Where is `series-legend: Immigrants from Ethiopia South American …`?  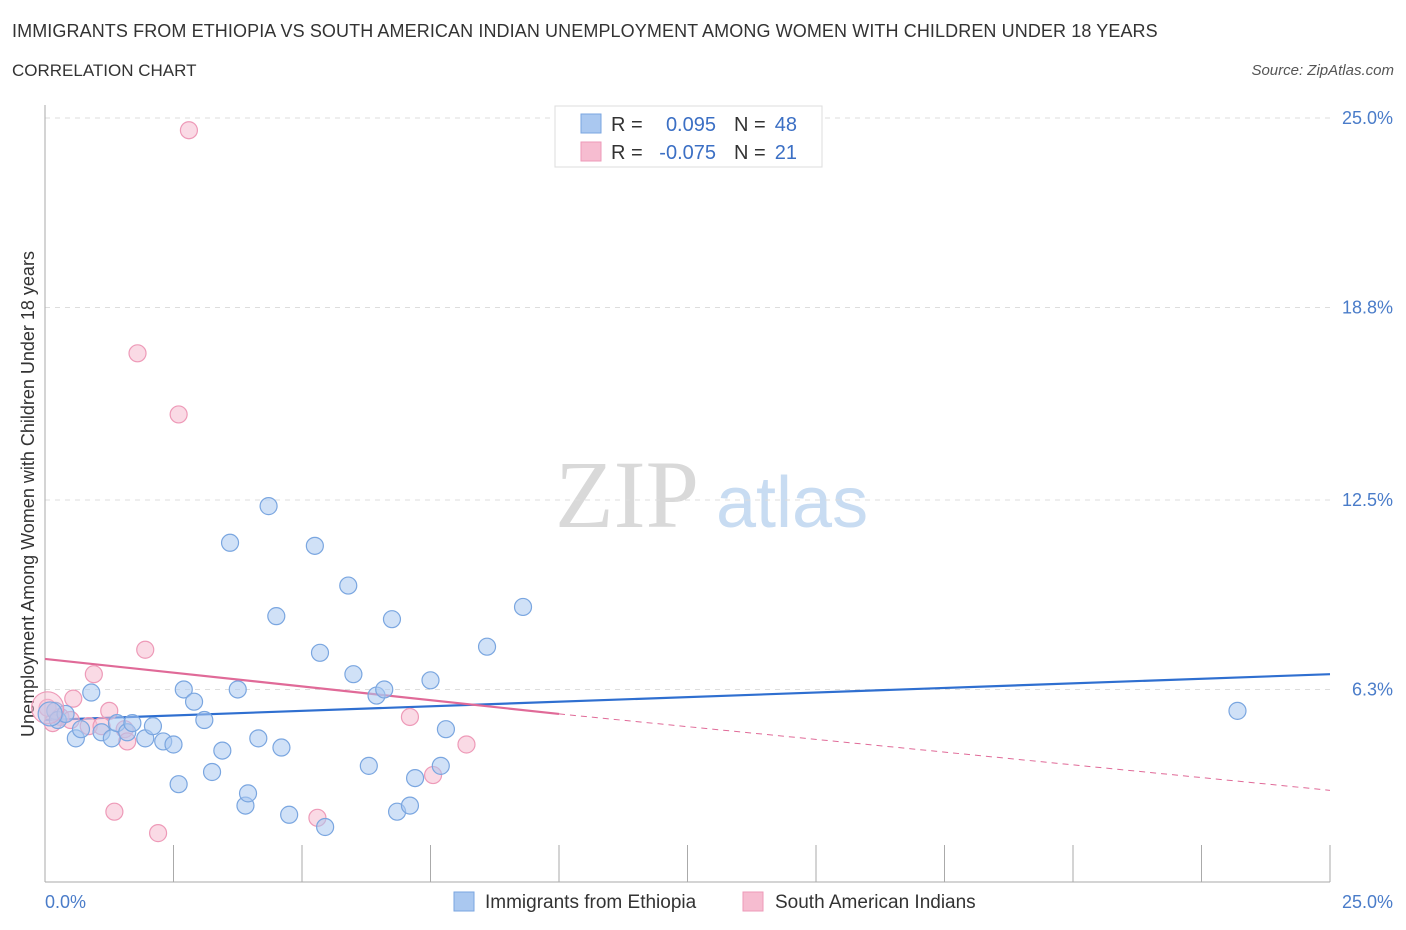
series-legend: Immigrants from Ethiopia South American … is located at coordinates (714, 902).